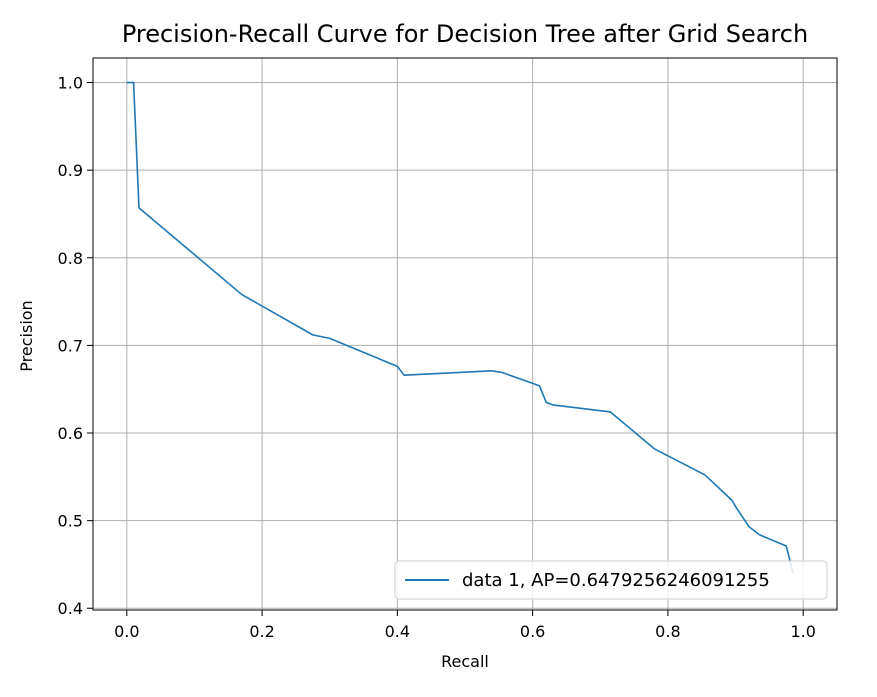 The height and width of the screenshot is (697, 877). What do you see at coordinates (70, 521) in the screenshot?
I see `y-tick-label: 0.5` at bounding box center [70, 521].